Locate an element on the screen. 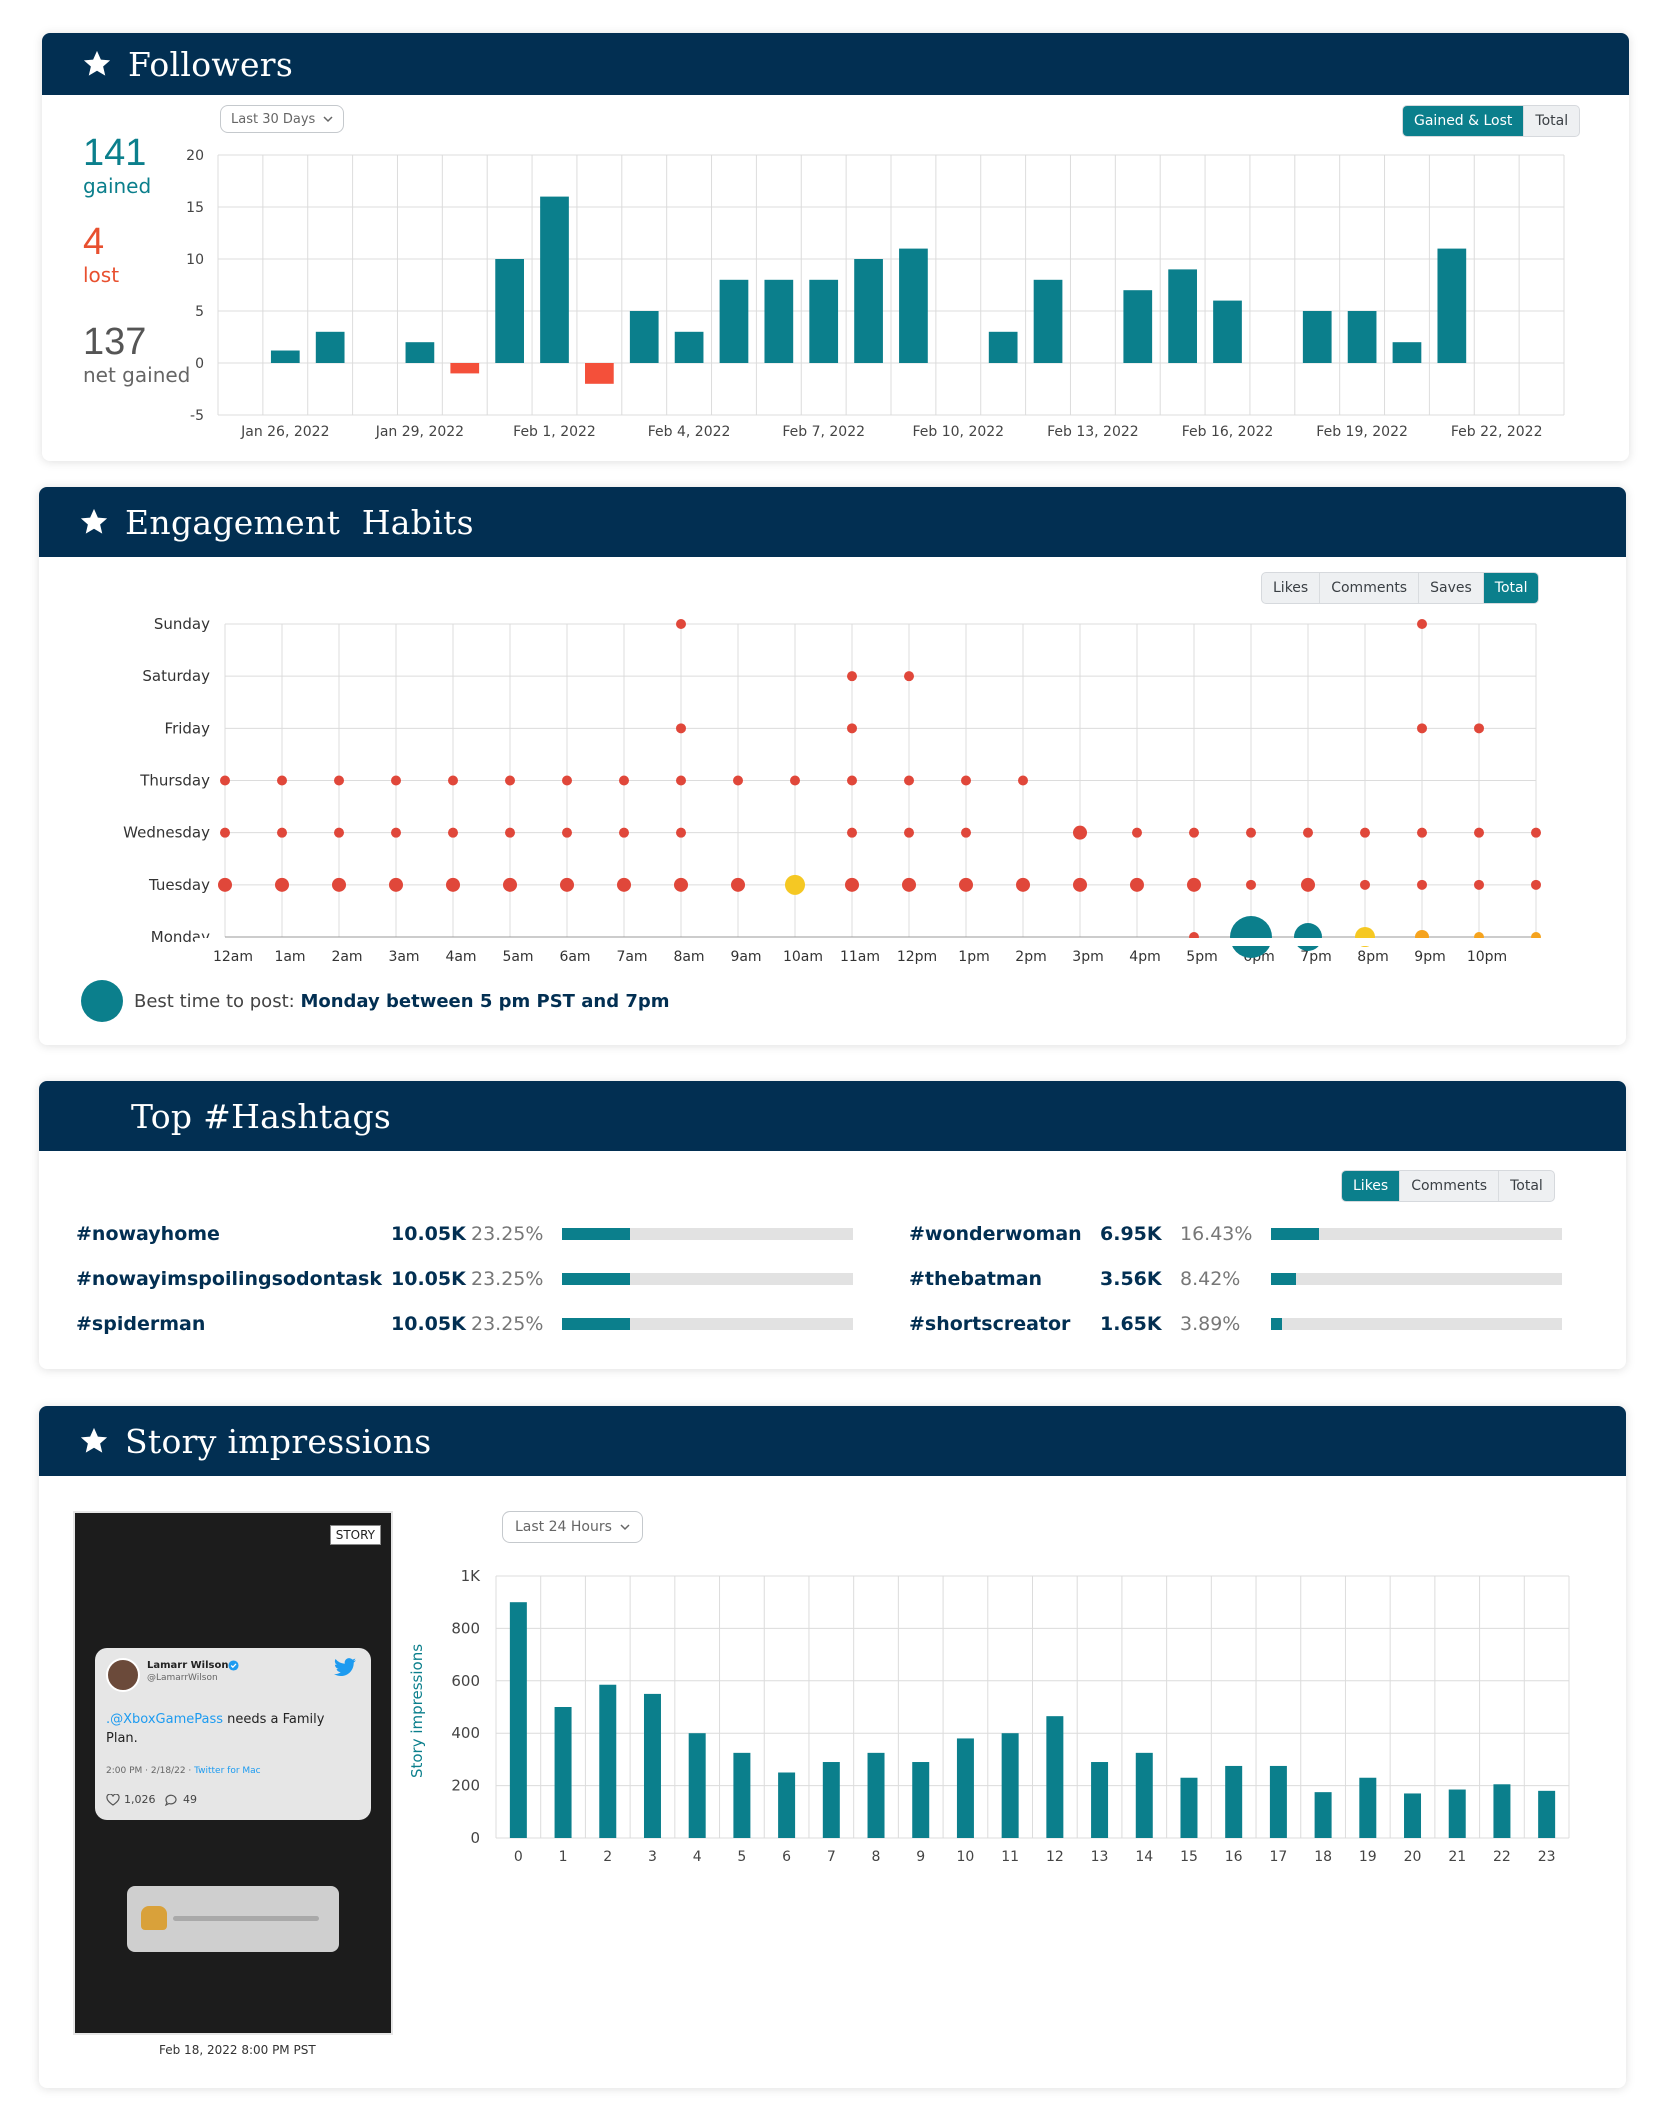 The height and width of the screenshot is (2120, 1667). hashtag-percent: 23.25% is located at coordinates (507, 1279).